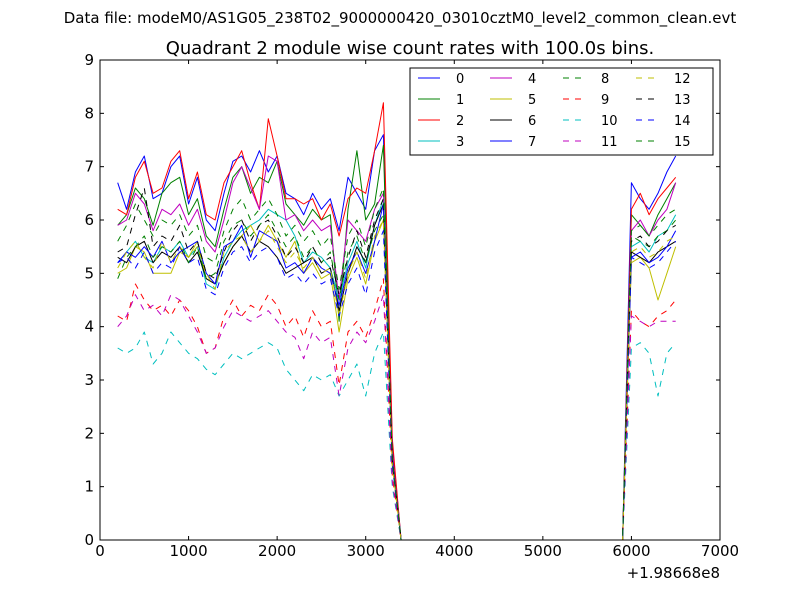 This screenshot has height=600, width=800. I want to click on x-tick-label: 6000, so click(631, 551).